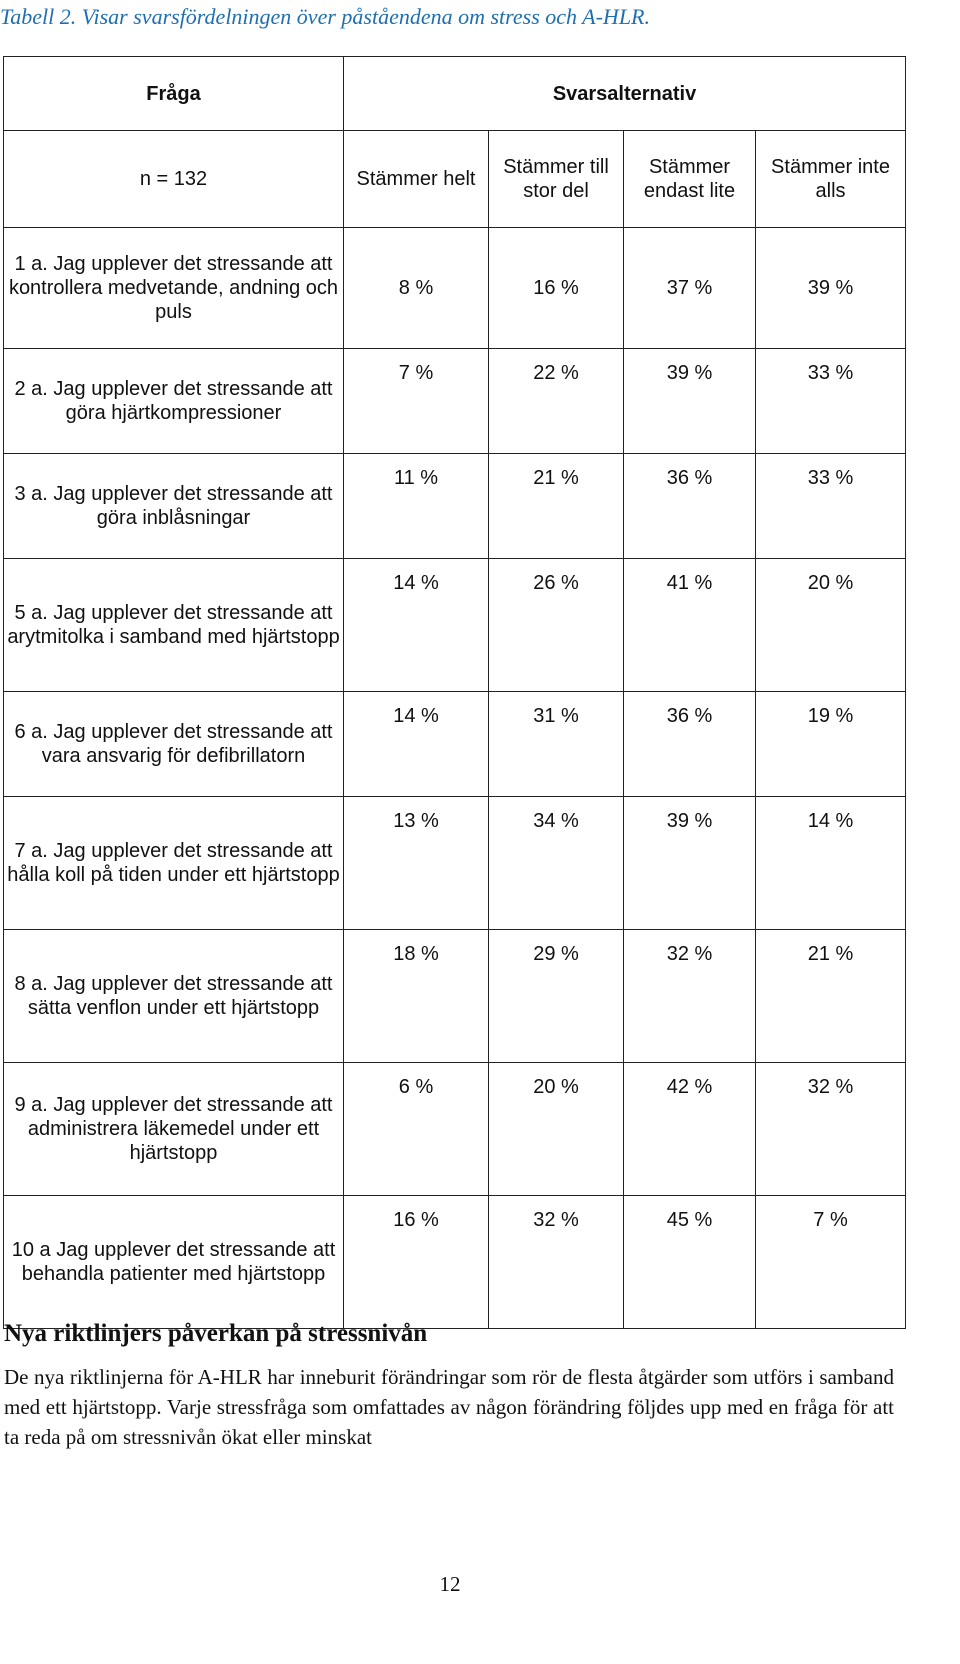 The width and height of the screenshot is (960, 1664). What do you see at coordinates (689, 288) in the screenshot?
I see `value-cell: 37 %` at bounding box center [689, 288].